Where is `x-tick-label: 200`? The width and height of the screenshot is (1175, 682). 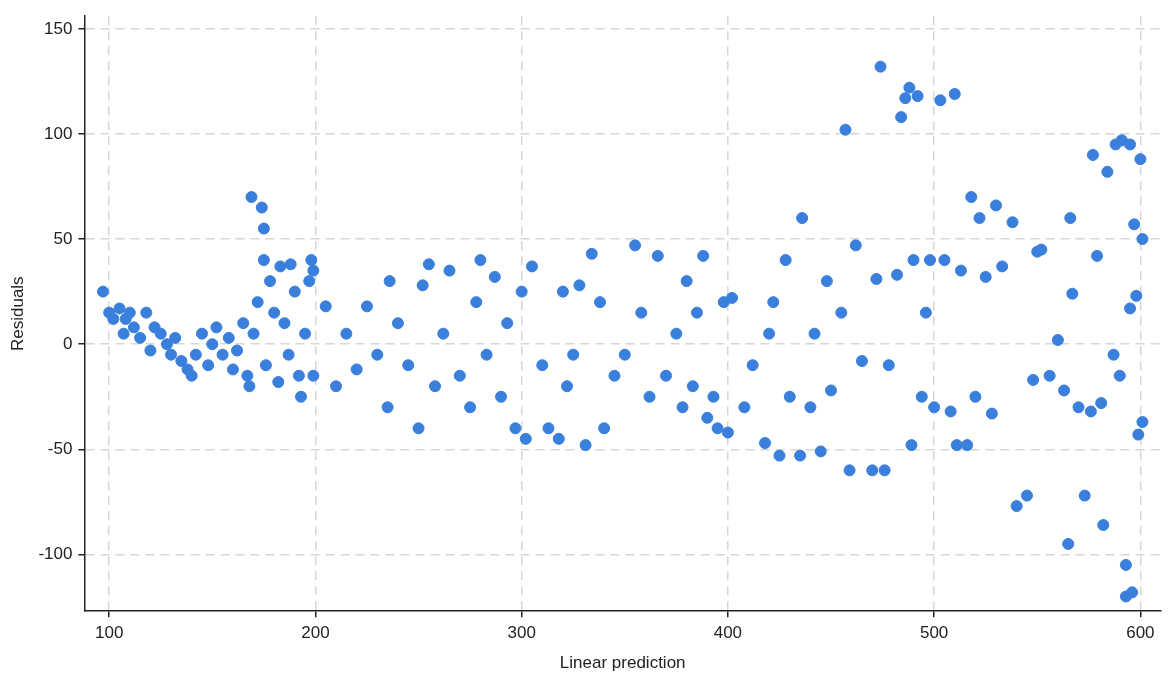 x-tick-label: 200 is located at coordinates (315, 633).